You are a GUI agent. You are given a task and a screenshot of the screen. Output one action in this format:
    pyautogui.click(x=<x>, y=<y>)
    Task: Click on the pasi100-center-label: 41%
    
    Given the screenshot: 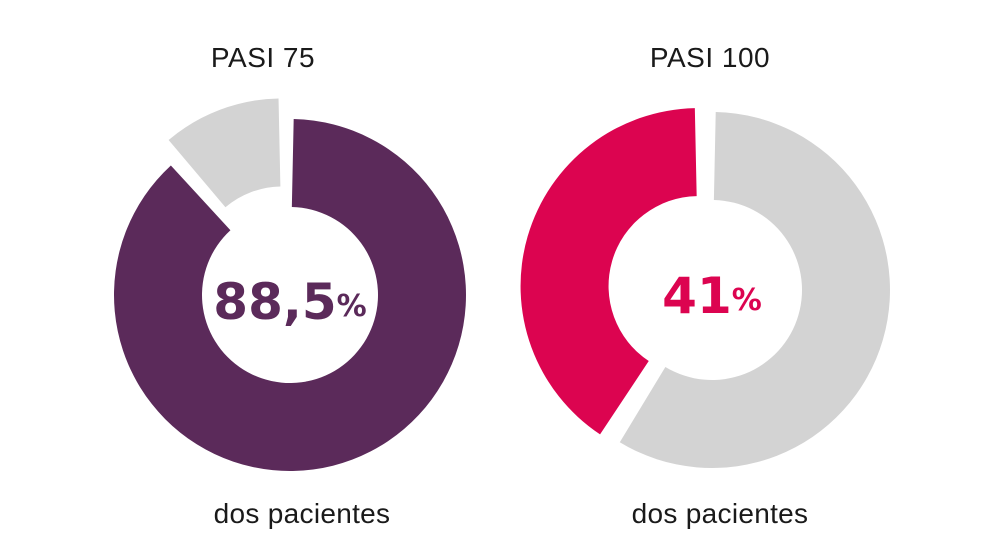 What is the action you would take?
    pyautogui.click(x=712, y=296)
    